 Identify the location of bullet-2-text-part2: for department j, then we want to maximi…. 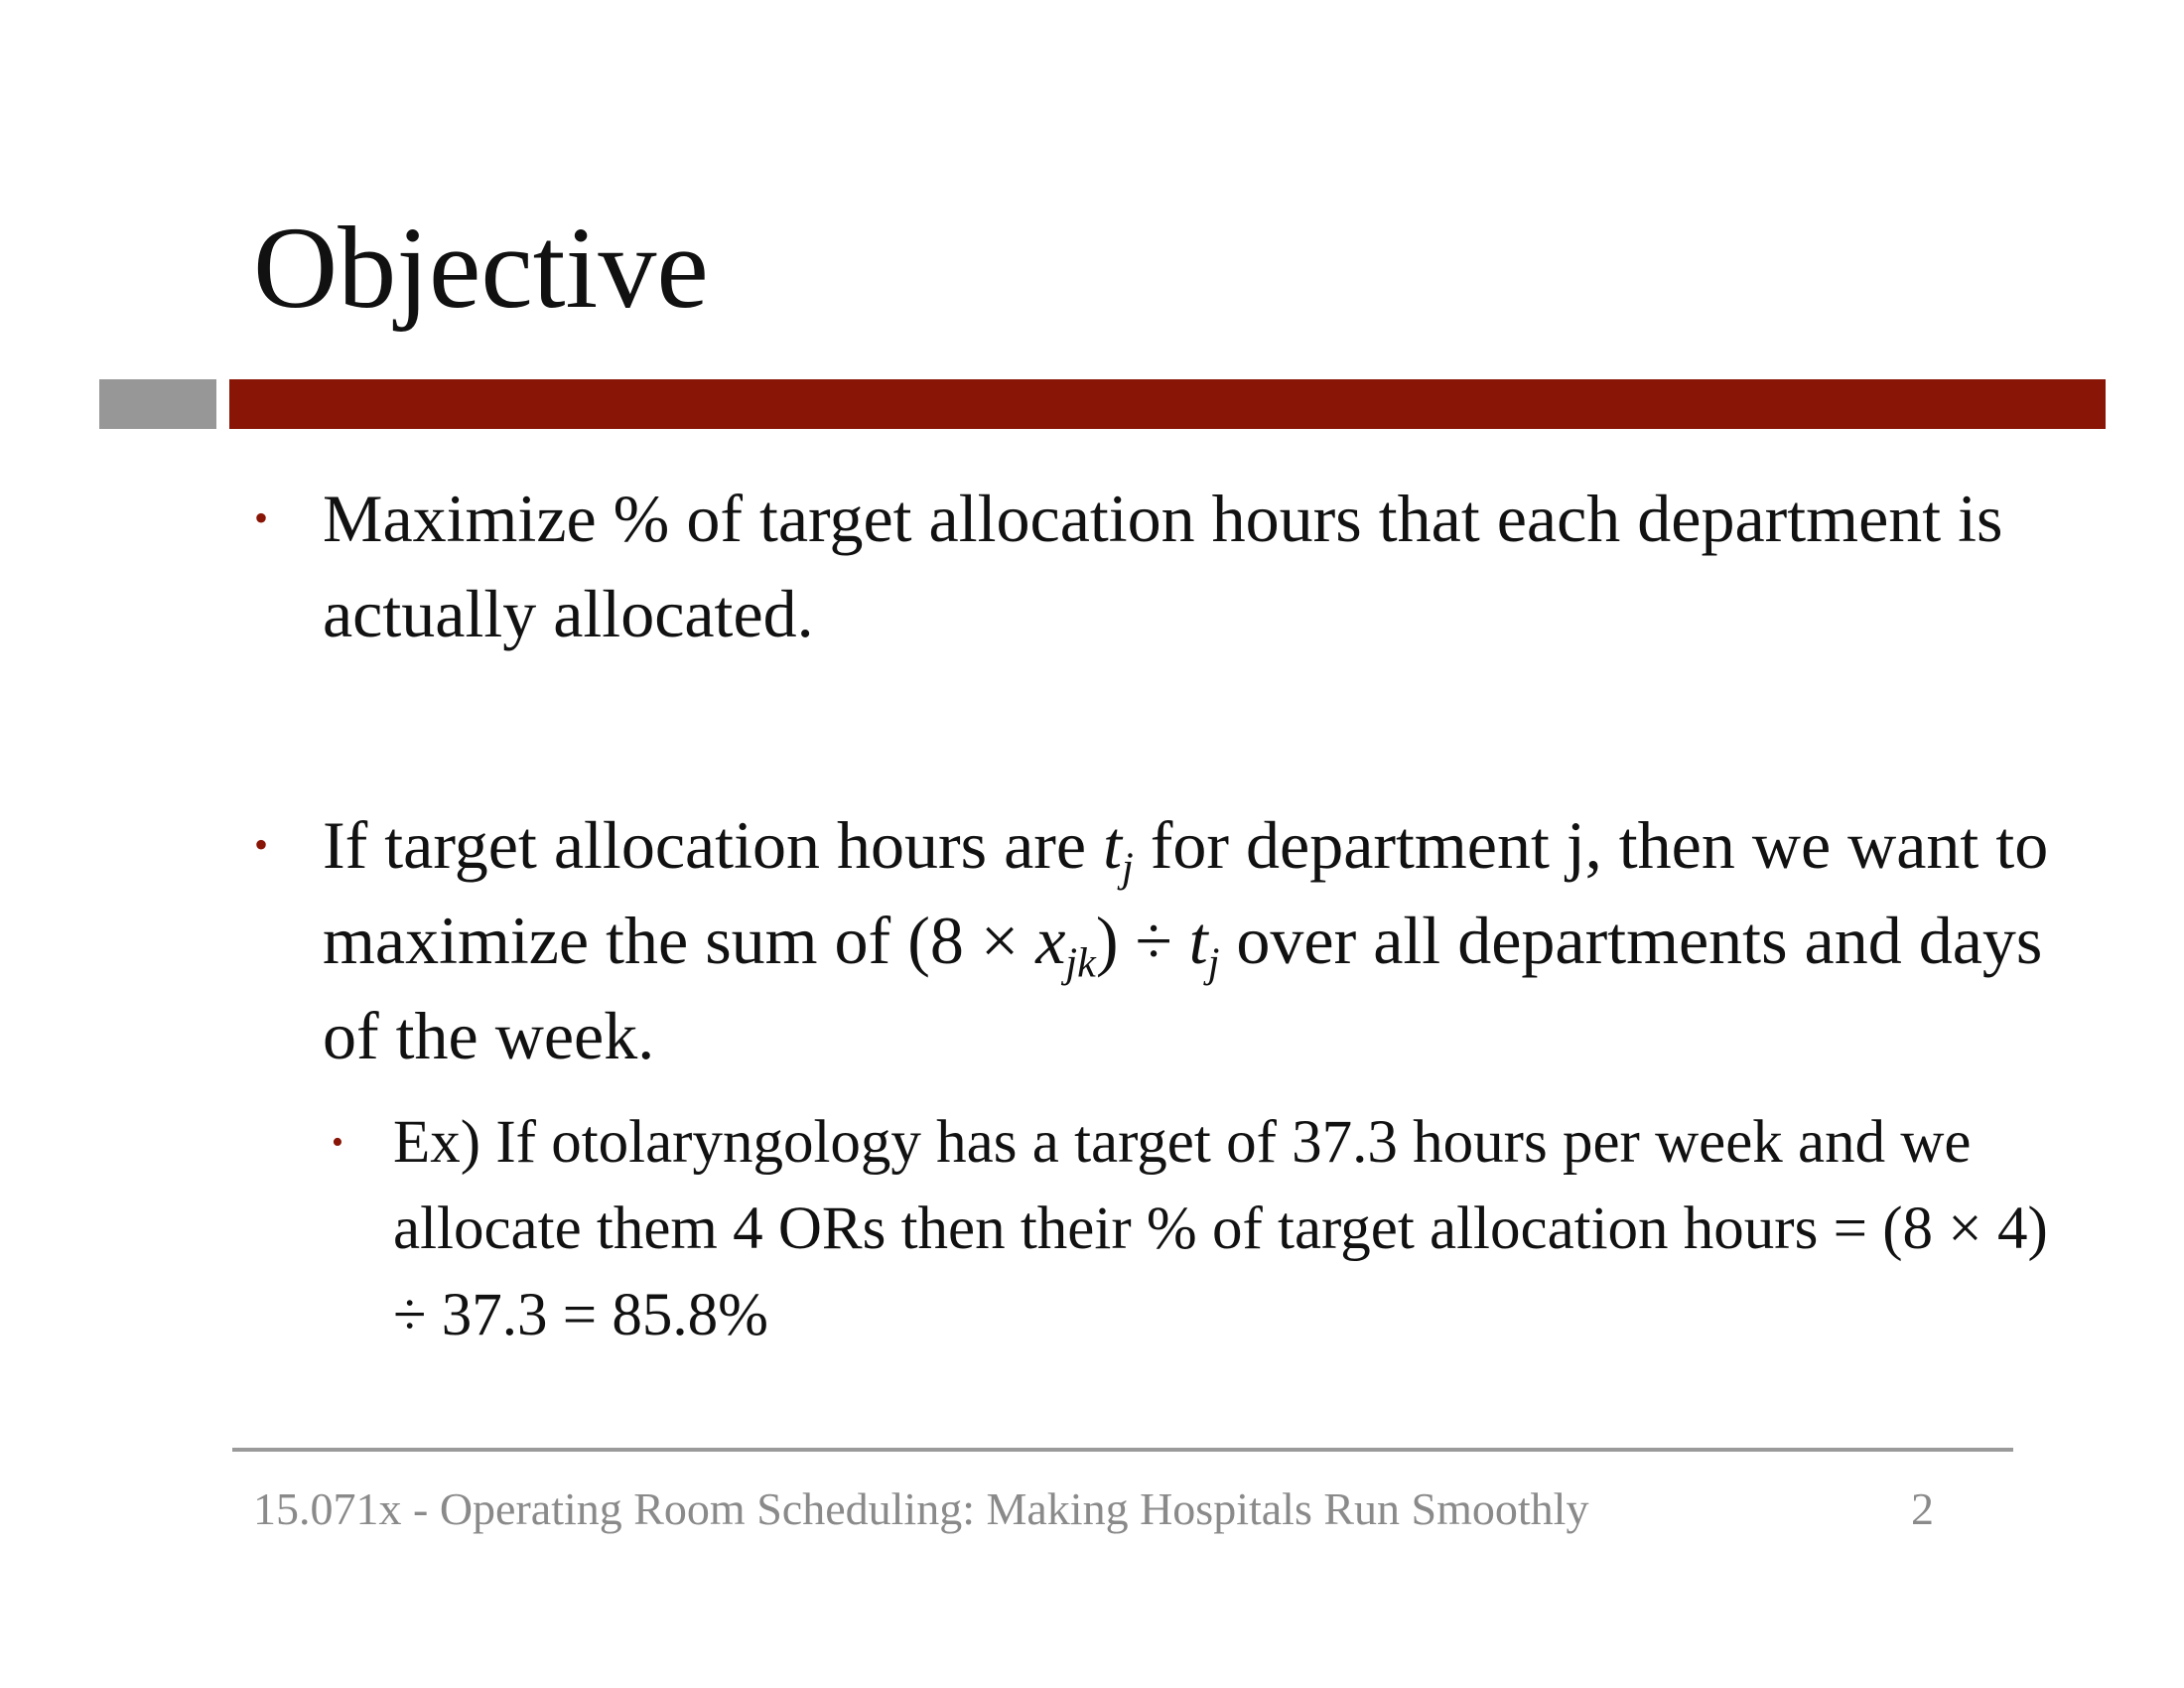
(1186, 892).